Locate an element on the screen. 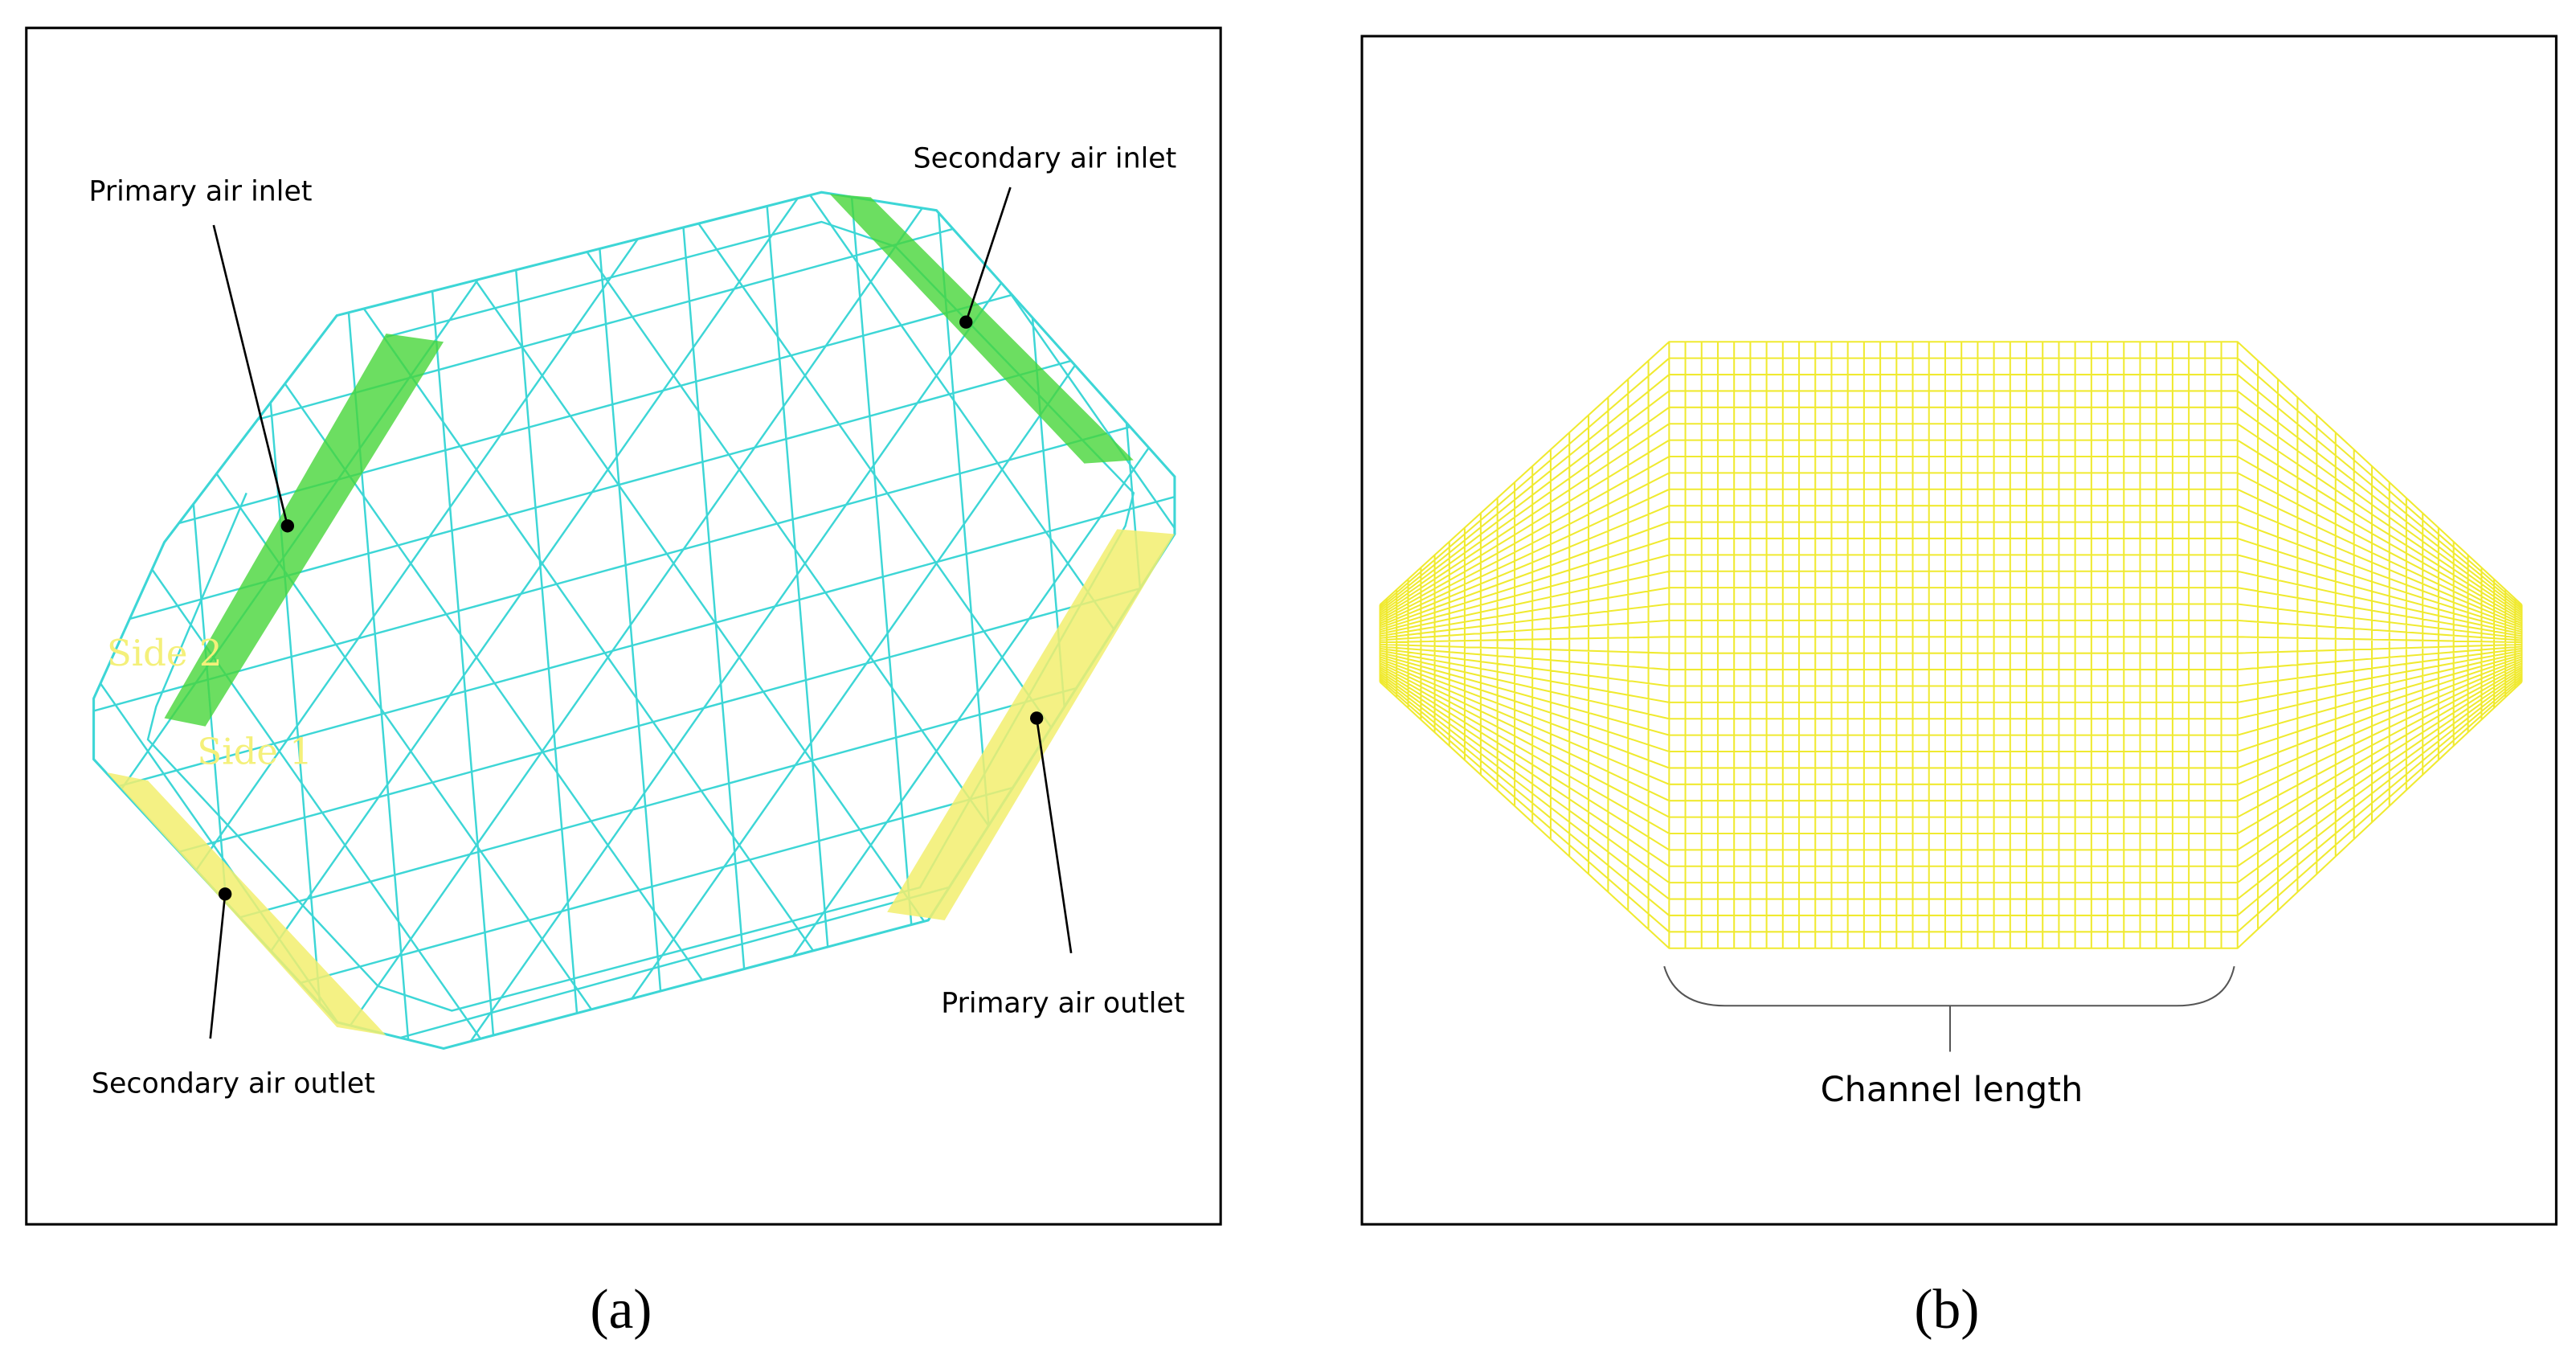 The height and width of the screenshot is (1364, 2576). side-label: Side 1 is located at coordinates (255, 752).